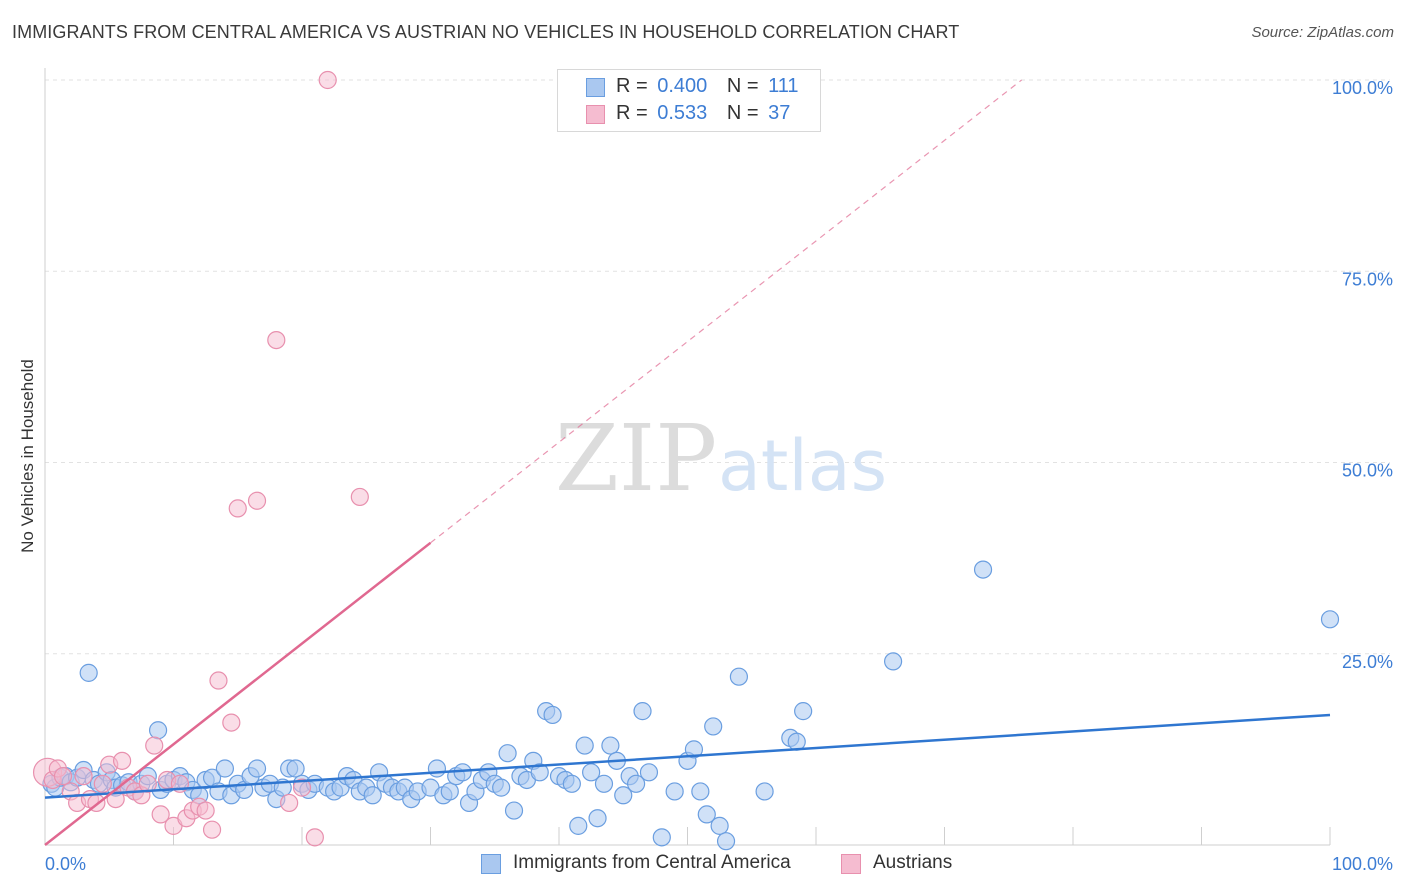 Image resolution: width=1406 pixels, height=892 pixels. What do you see at coordinates (913, 862) in the screenshot?
I see `legend-label: Austrians` at bounding box center [913, 862].